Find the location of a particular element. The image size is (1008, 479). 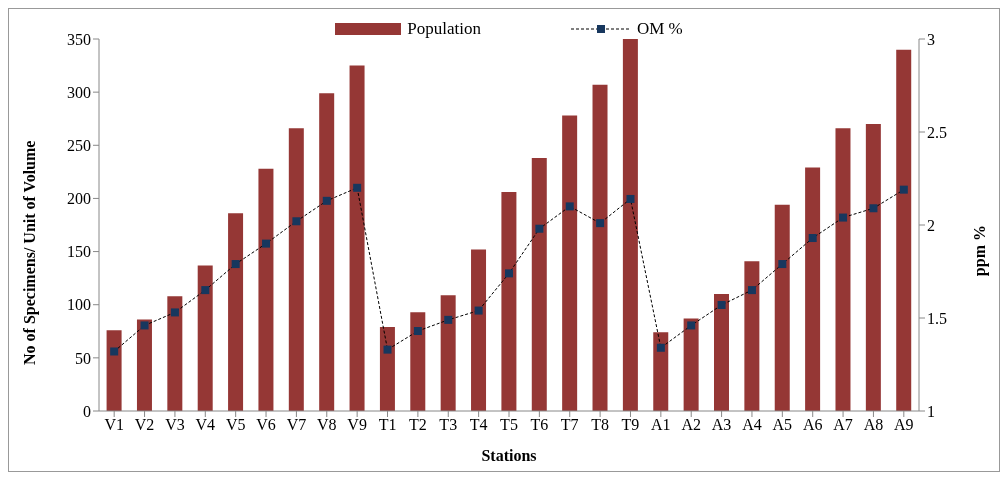

y-tick-label: 200 is located at coordinates (79, 199).